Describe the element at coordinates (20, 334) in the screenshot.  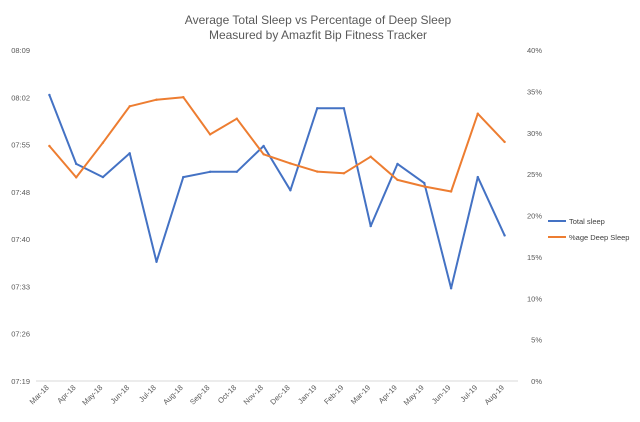
I see `left-axis-tick-label: 07:26` at that location.